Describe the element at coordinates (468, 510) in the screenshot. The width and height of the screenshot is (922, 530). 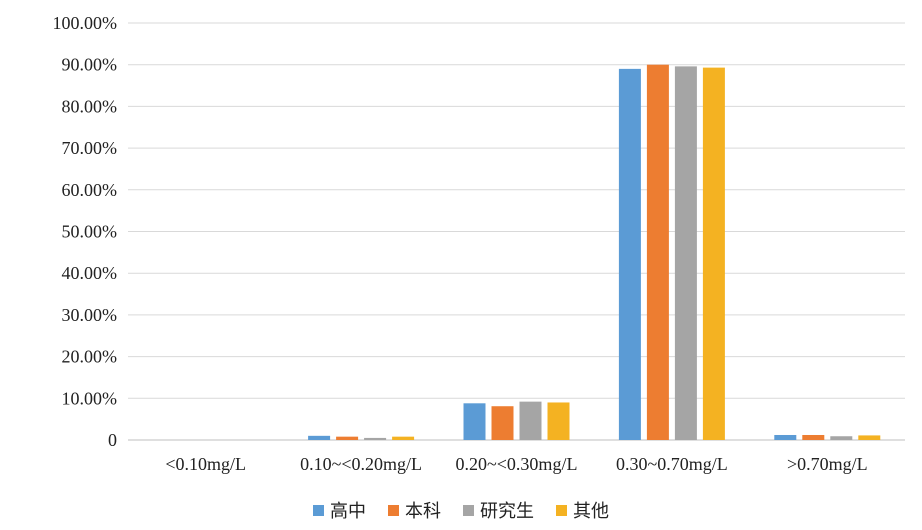
I see `legend-swatch-yanjiusheng` at that location.